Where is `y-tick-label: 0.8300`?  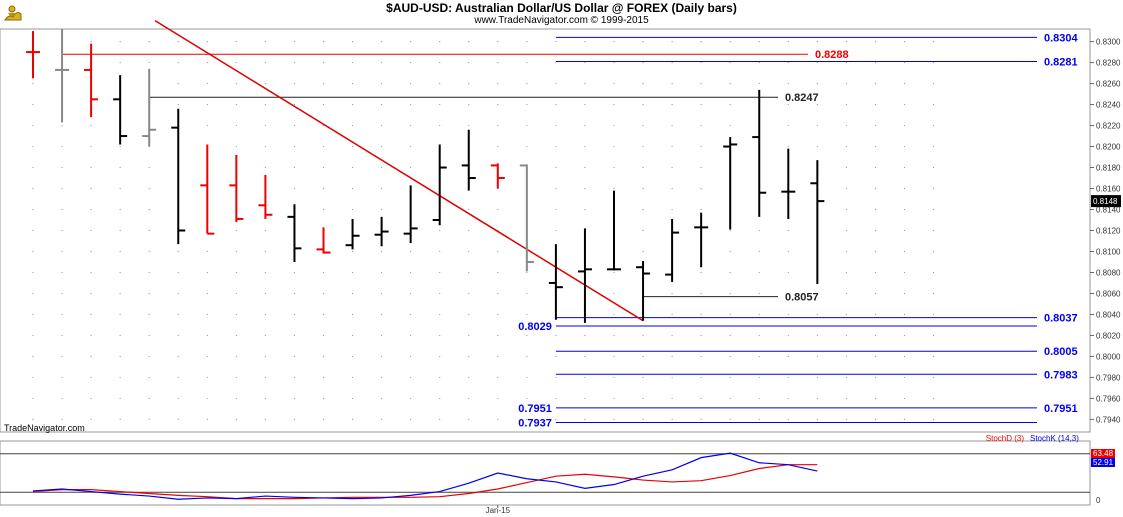
y-tick-label: 0.8300 is located at coordinates (1108, 42).